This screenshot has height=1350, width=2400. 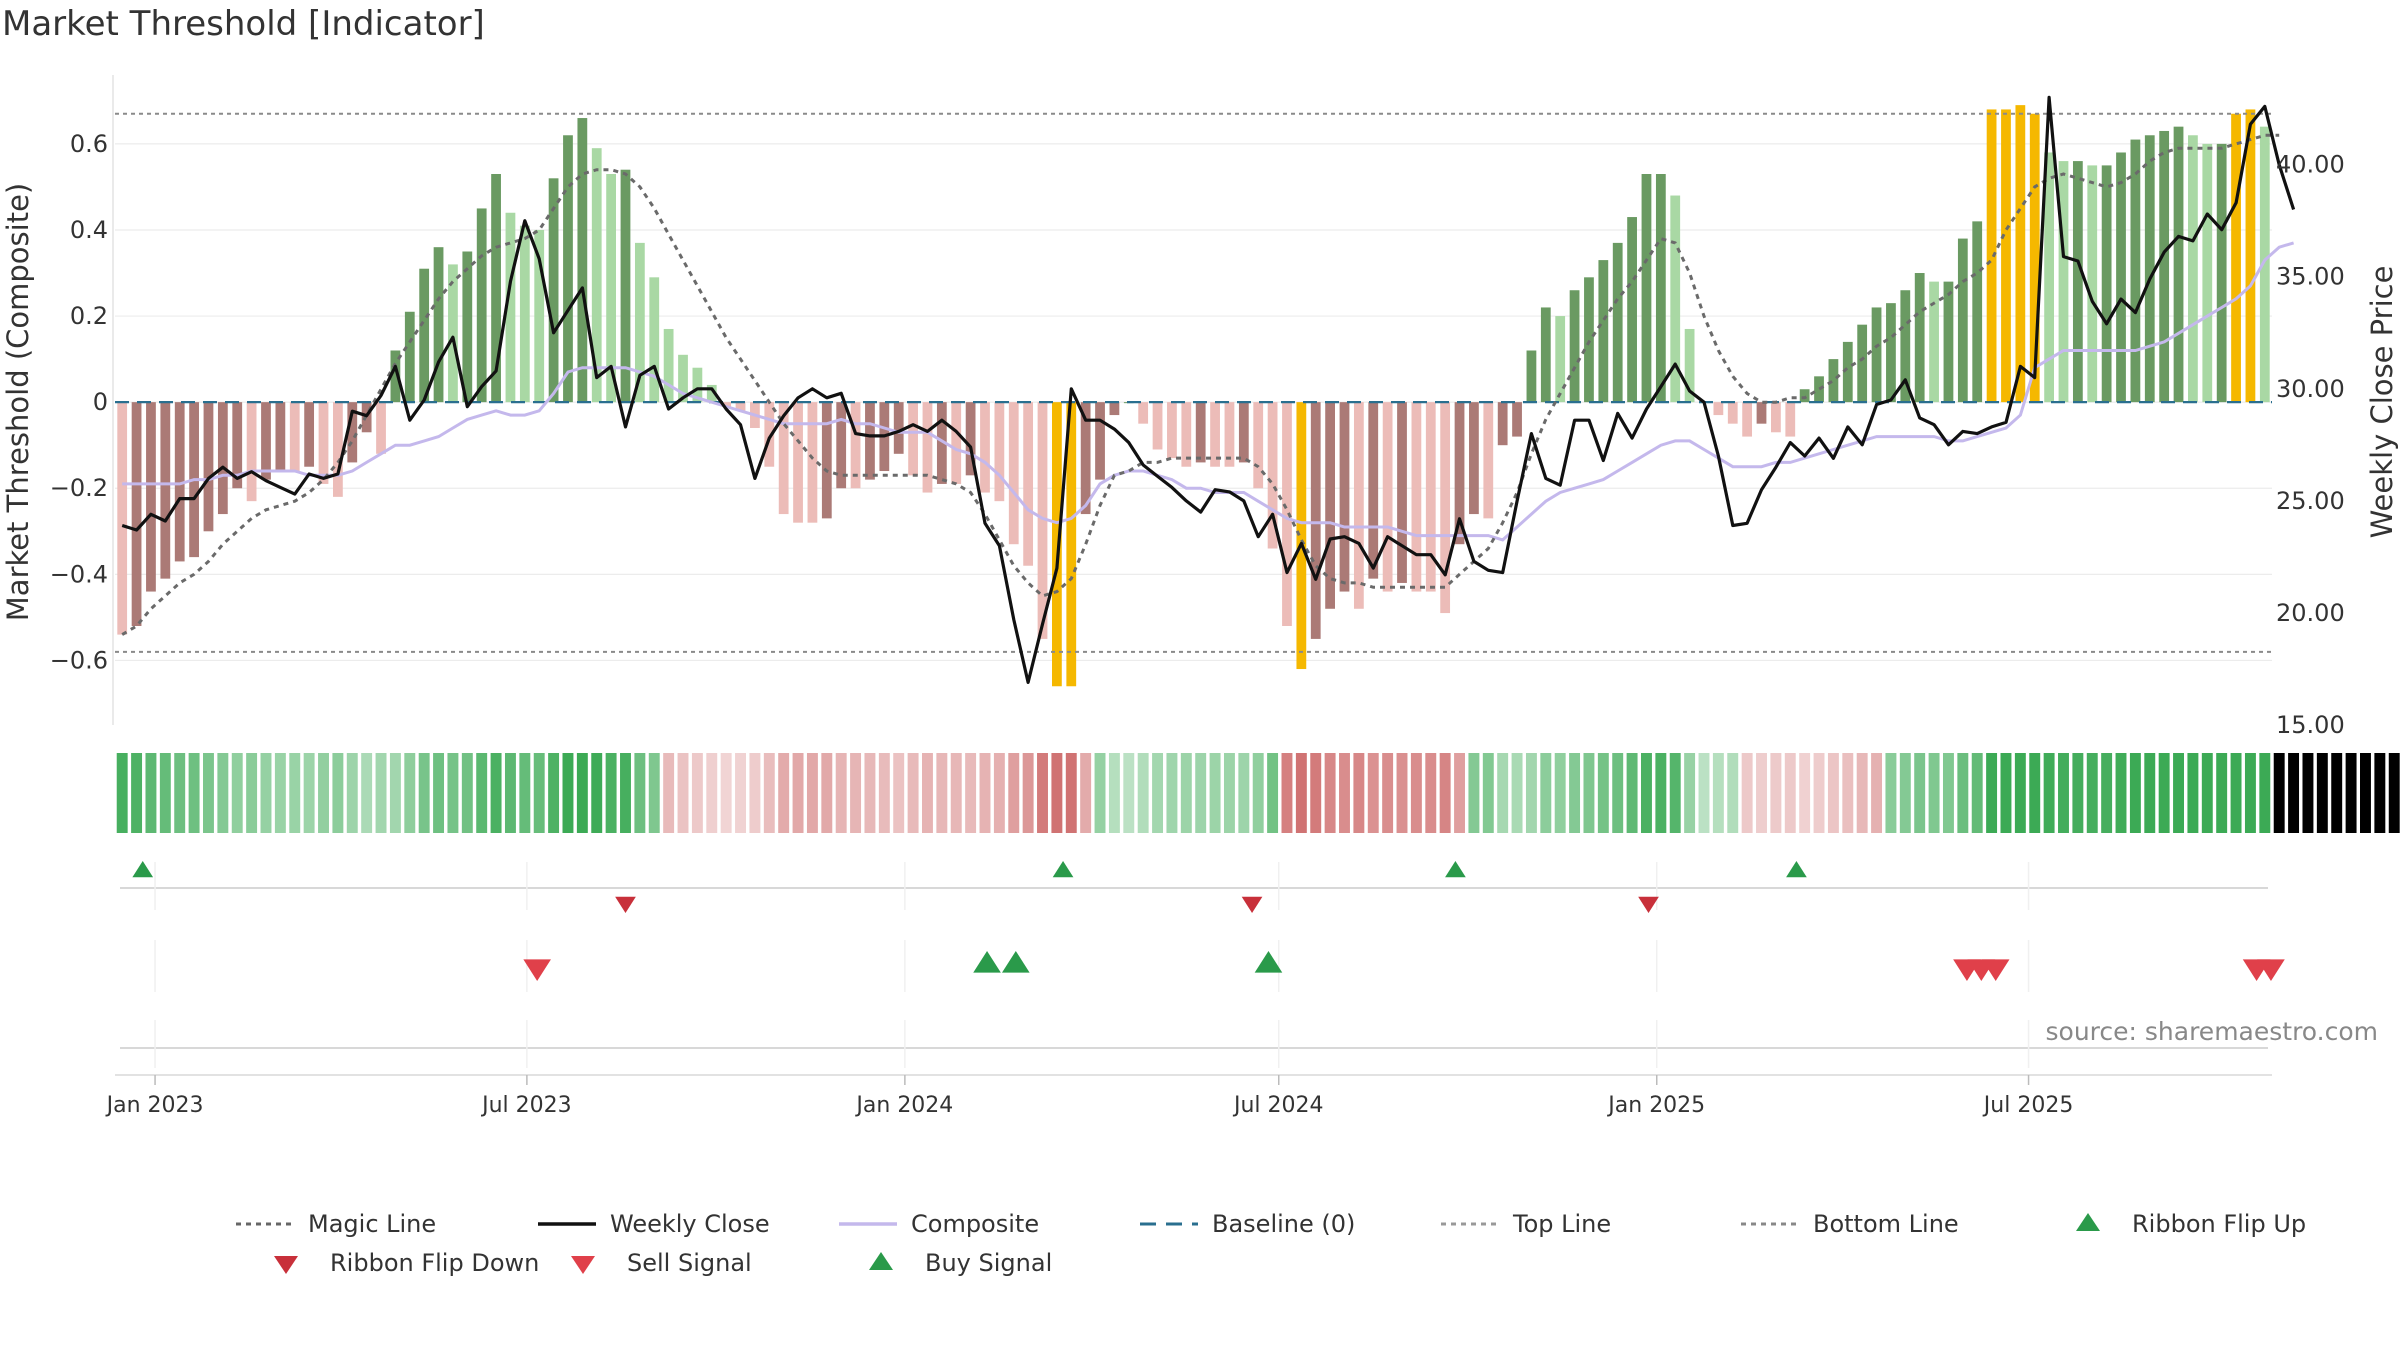 What do you see at coordinates (881, 1261) in the screenshot?
I see `legend-marker` at bounding box center [881, 1261].